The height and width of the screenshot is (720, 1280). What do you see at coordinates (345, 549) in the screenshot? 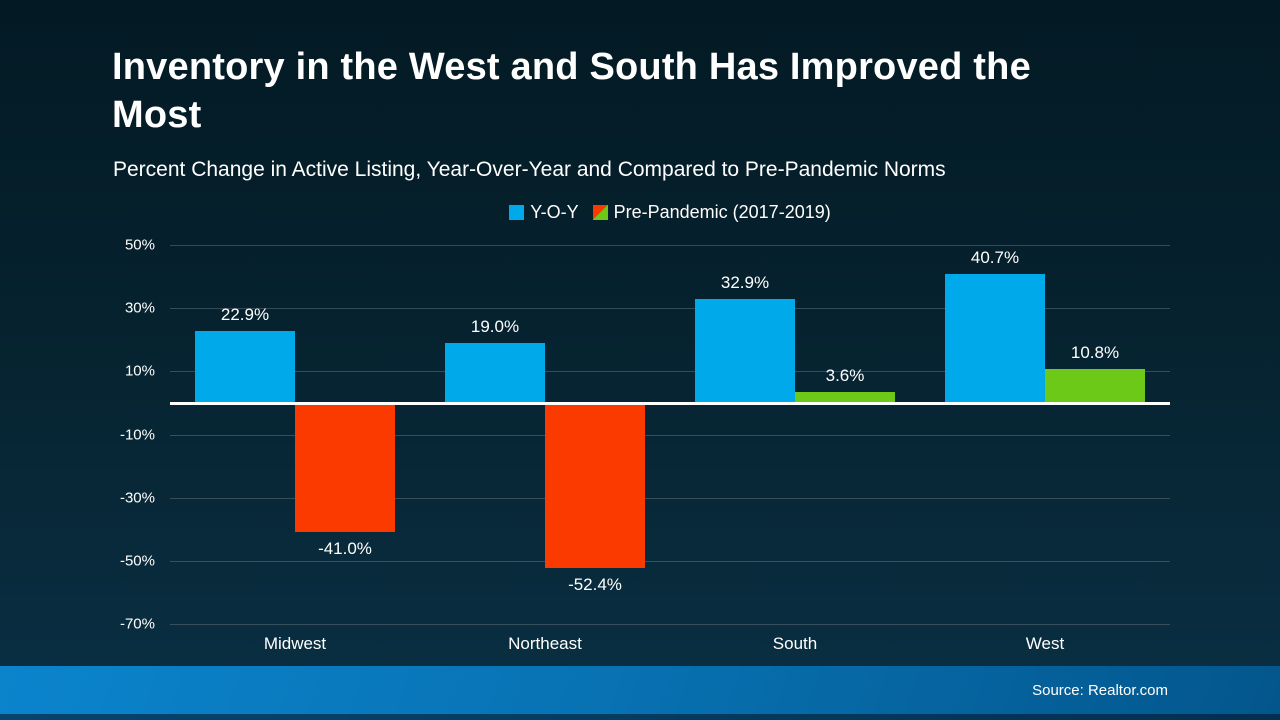
I see `bar-value-label: -41.0%` at bounding box center [345, 549].